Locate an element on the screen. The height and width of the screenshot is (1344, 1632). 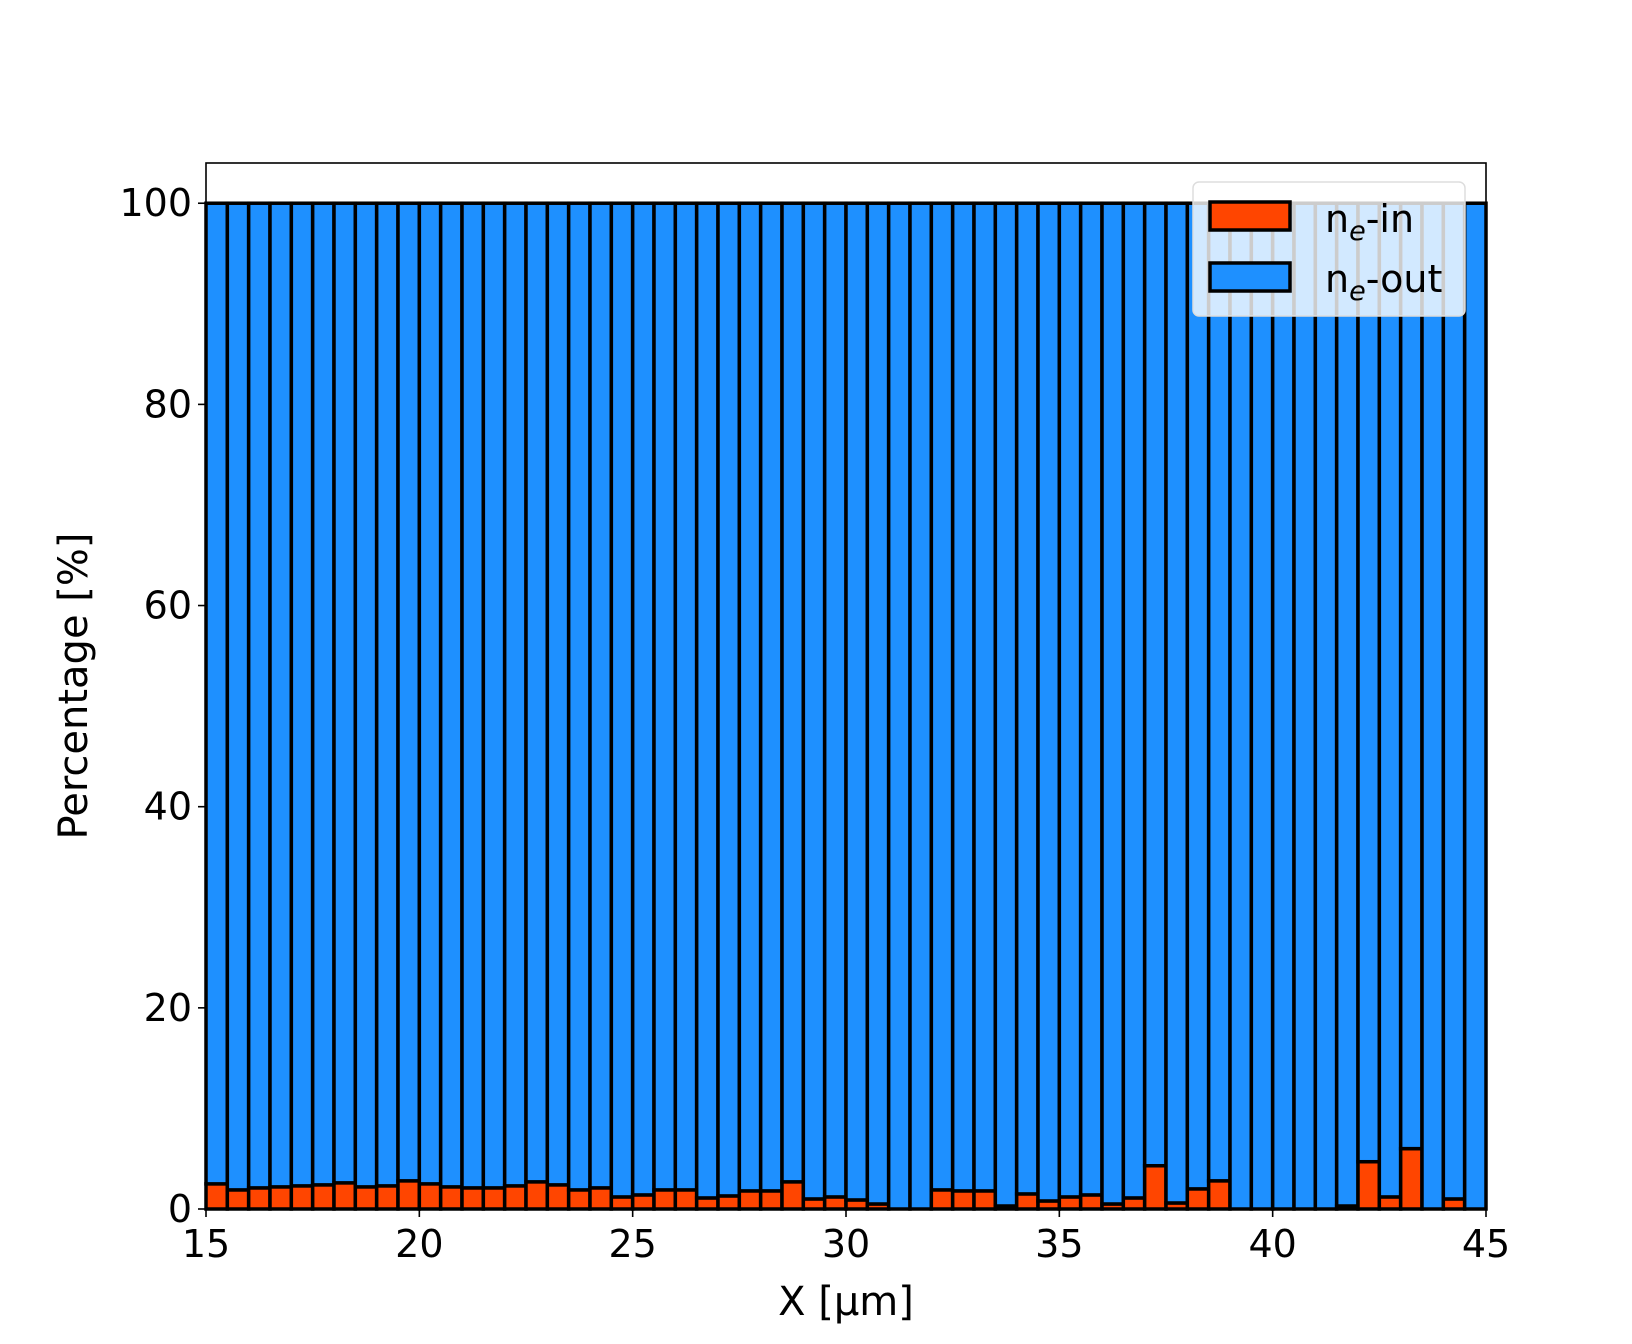
y-tick-label: 80 is located at coordinates (168, 404).